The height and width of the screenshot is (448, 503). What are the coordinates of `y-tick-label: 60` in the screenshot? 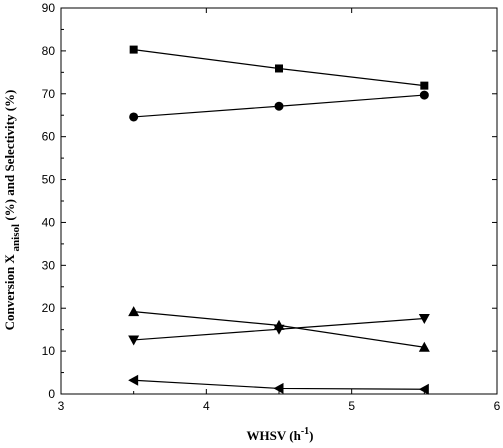 It's located at (49, 137).